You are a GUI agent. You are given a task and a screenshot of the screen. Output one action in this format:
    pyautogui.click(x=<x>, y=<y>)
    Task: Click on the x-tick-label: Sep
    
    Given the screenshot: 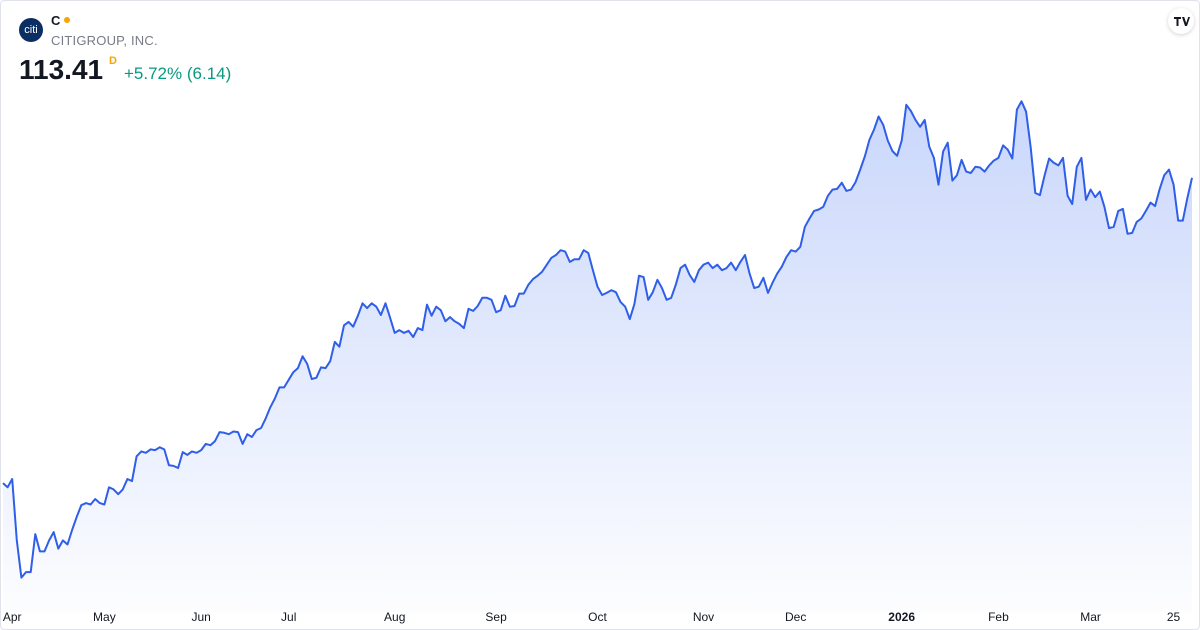 What is the action you would take?
    pyautogui.click(x=496, y=617)
    